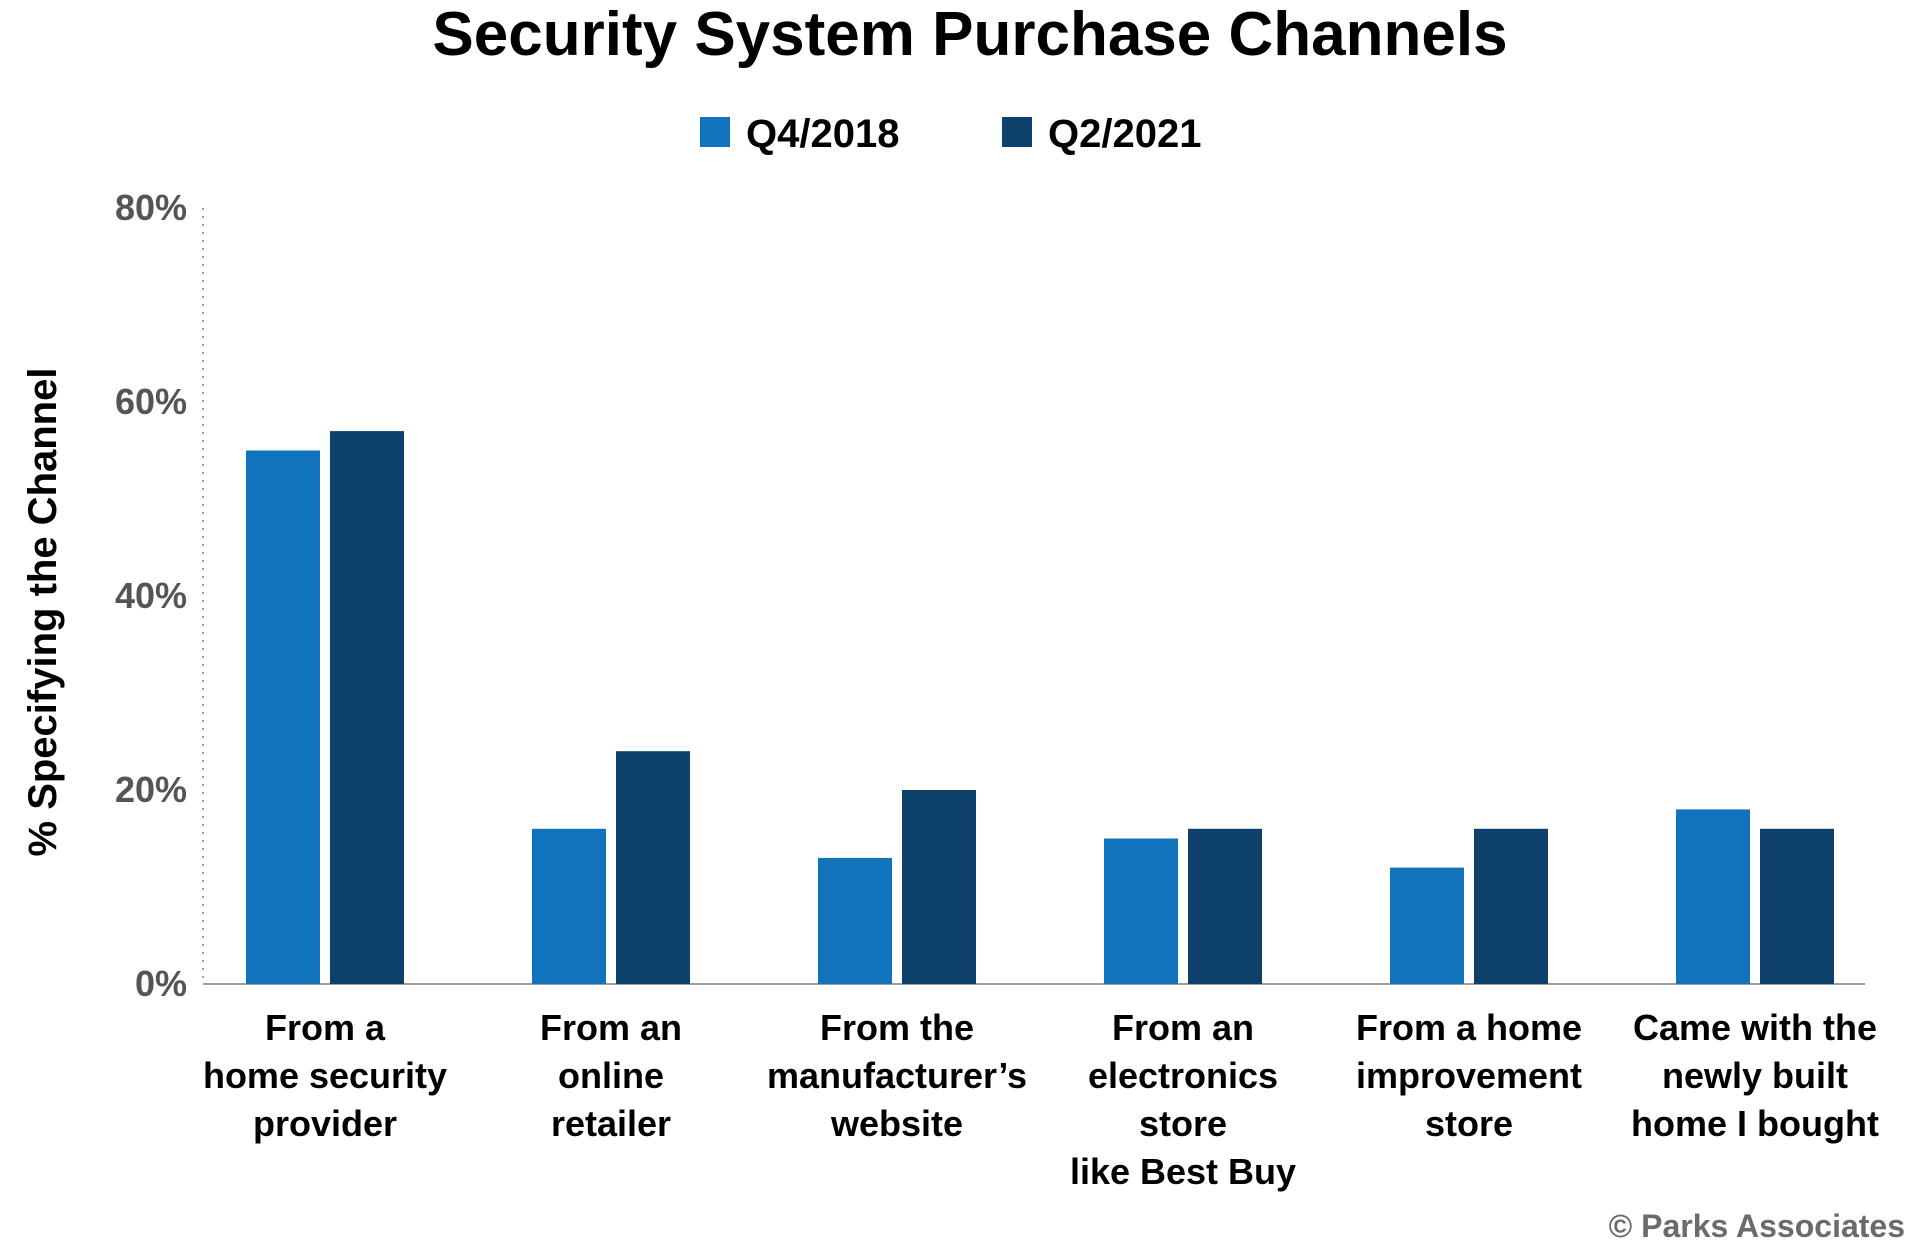 The image size is (1920, 1250). I want to click on y-tick-label: 20%, so click(151, 789).